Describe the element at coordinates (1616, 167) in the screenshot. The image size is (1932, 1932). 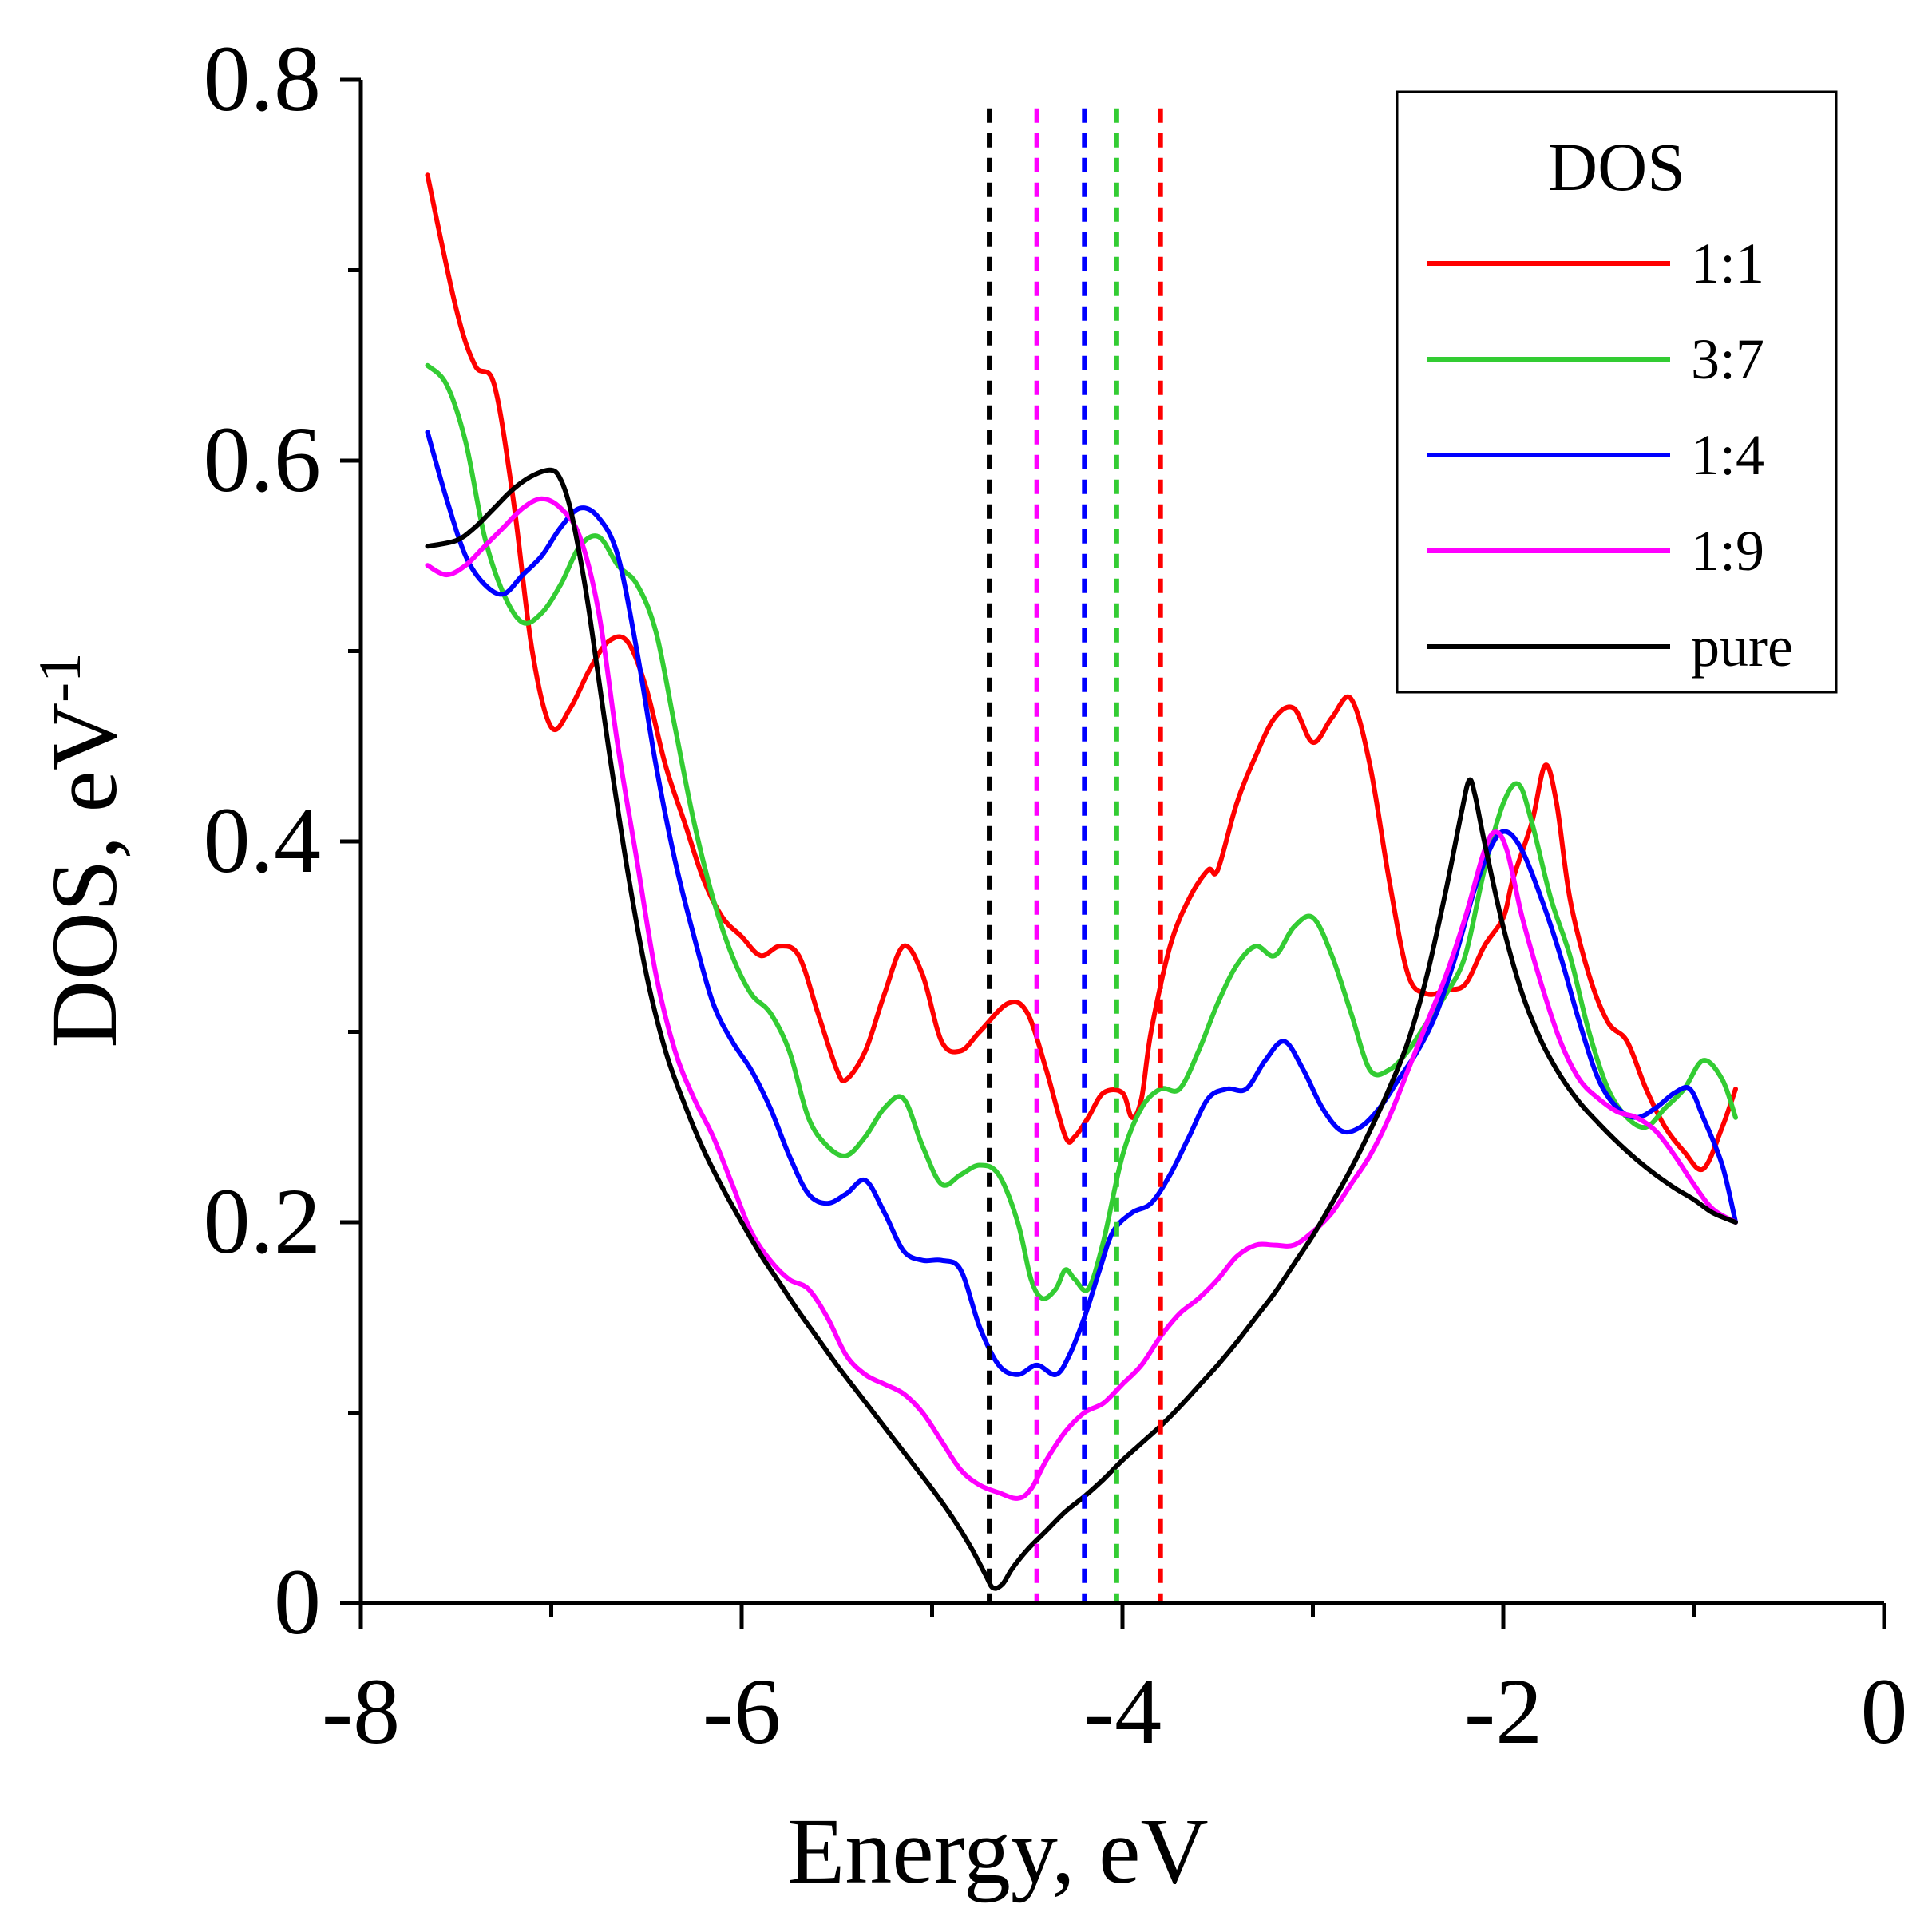
I see `legend-title: DOS` at that location.